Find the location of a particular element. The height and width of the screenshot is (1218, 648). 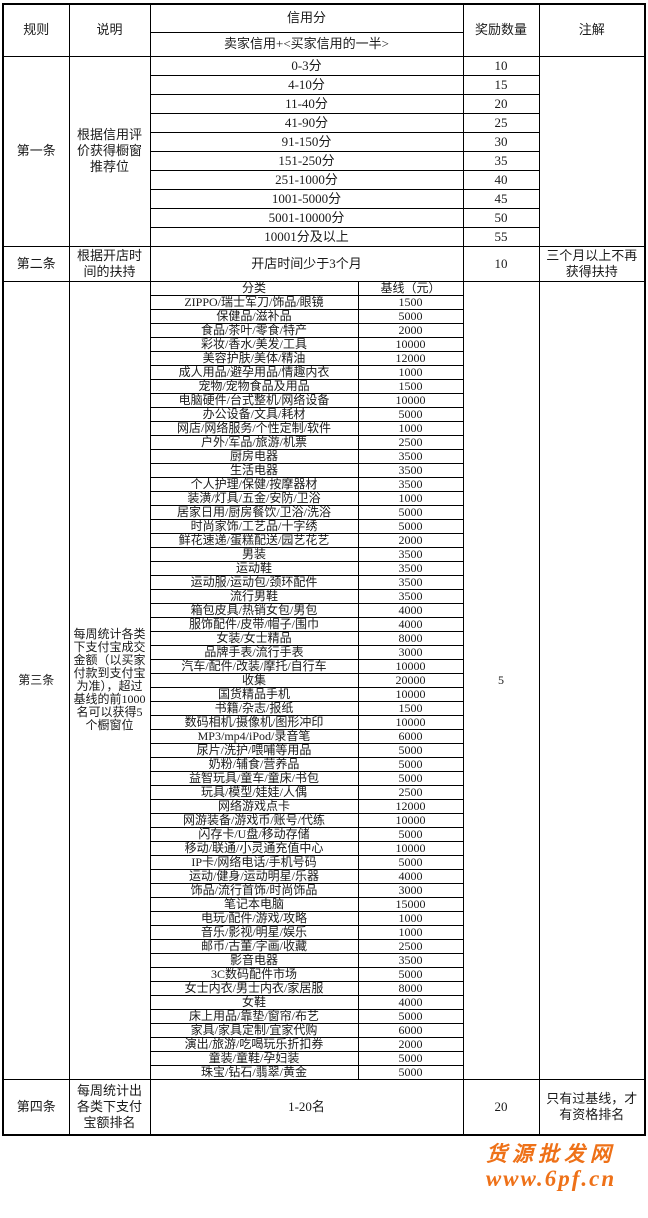

category-name-cell: 奶粉/辅食/营养品 is located at coordinates (254, 764).